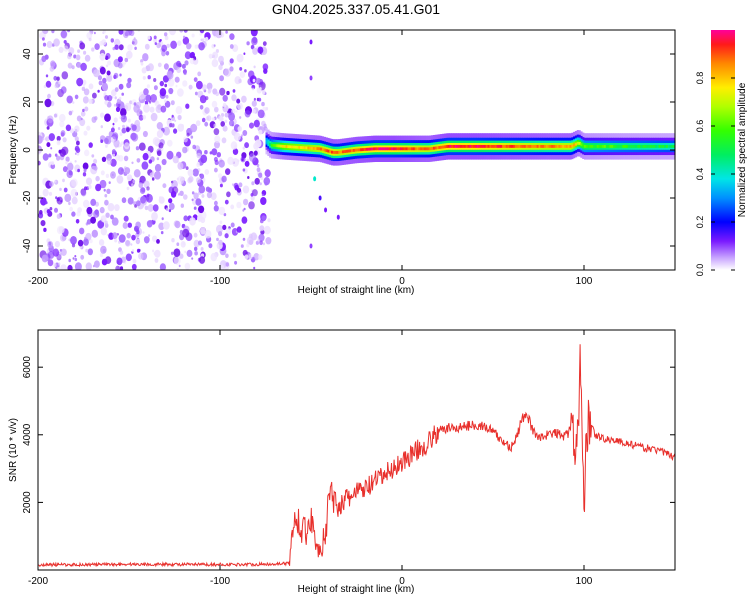 This screenshot has width=750, height=600. I want to click on snr-ylabel: SNR (10 * v/v), so click(13, 450).